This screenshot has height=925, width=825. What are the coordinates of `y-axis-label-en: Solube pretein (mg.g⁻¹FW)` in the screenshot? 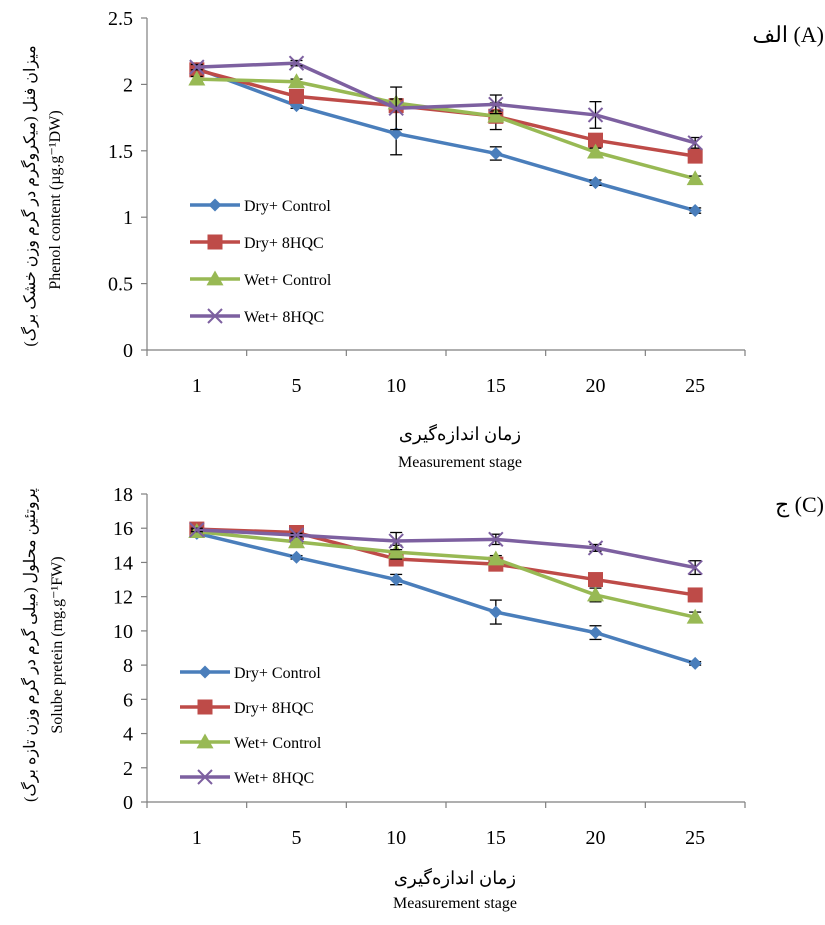 It's located at (57, 644).